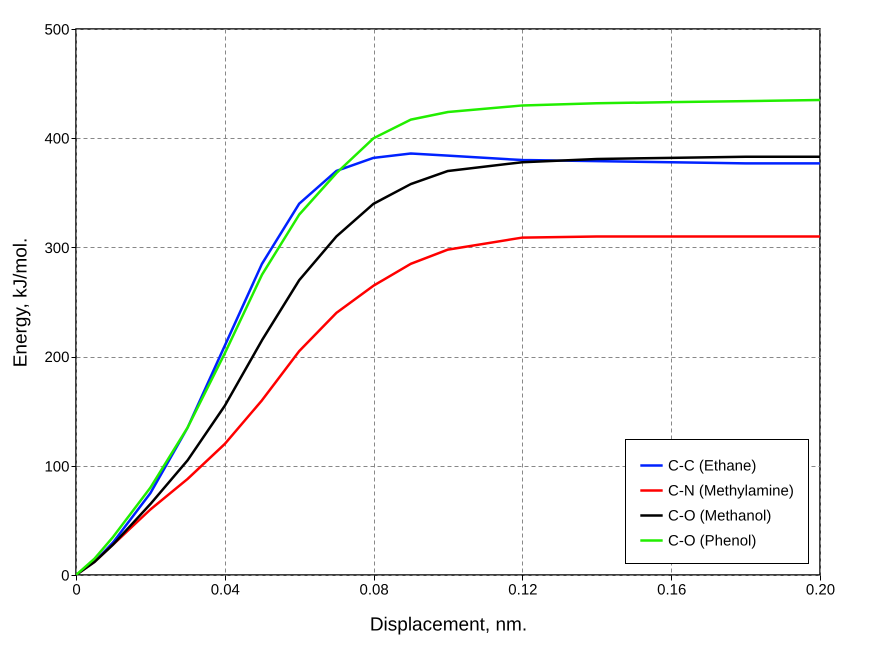  Describe the element at coordinates (731, 491) in the screenshot. I see `legend-label: C-N (Methylamine)` at that location.